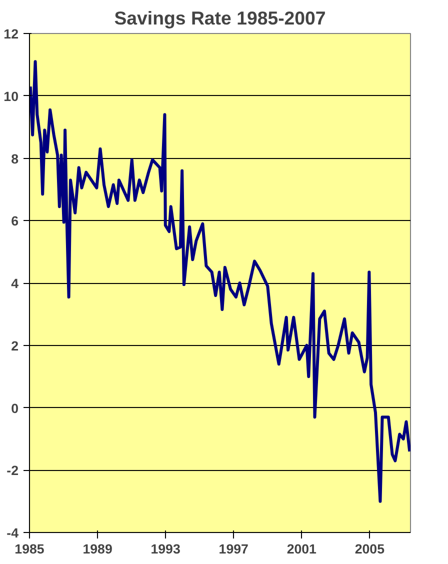  What do you see at coordinates (165, 549) in the screenshot?
I see `x-tick-label: 1993` at bounding box center [165, 549].